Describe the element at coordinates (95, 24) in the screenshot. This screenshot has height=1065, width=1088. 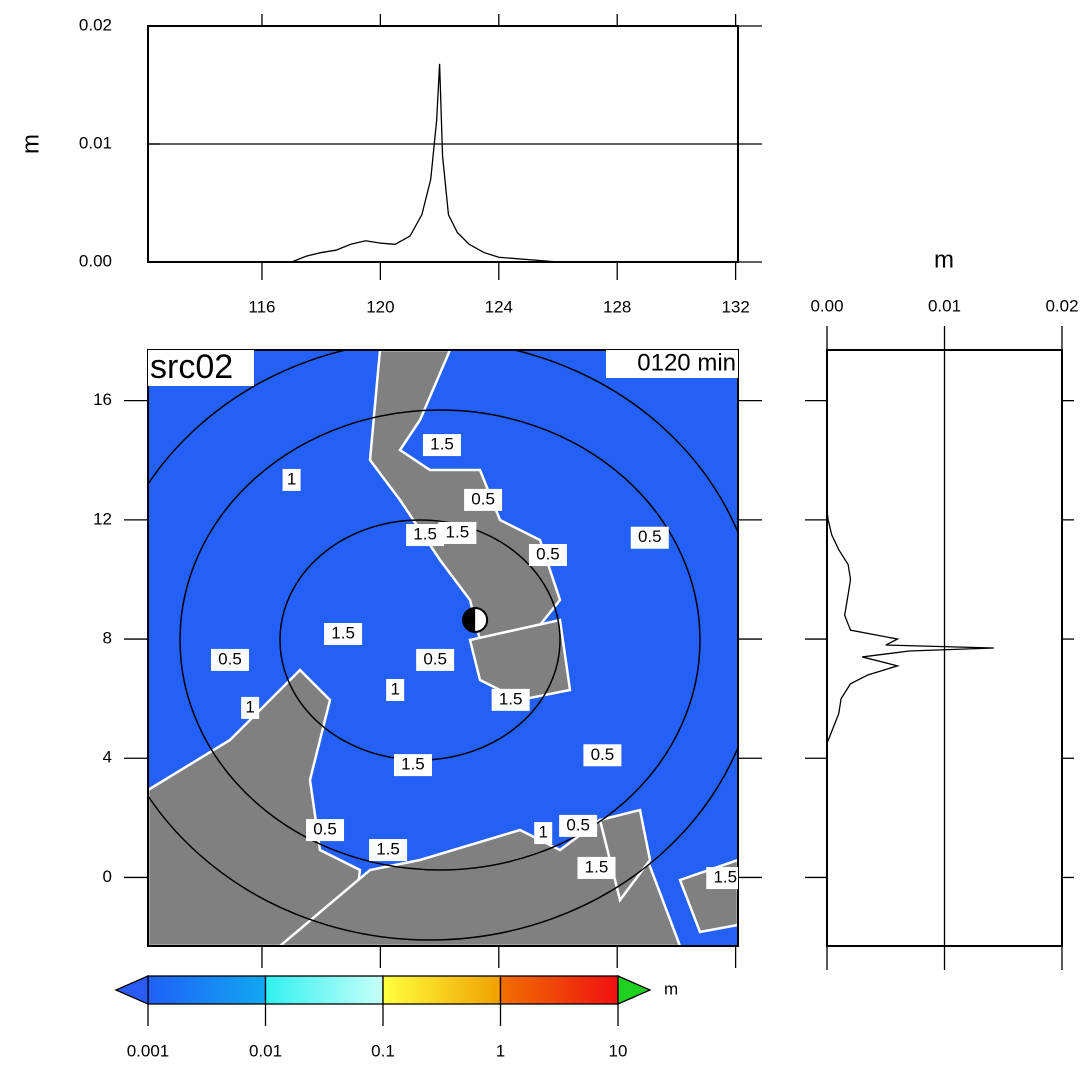
I see `y-tick-label: 0.02` at that location.